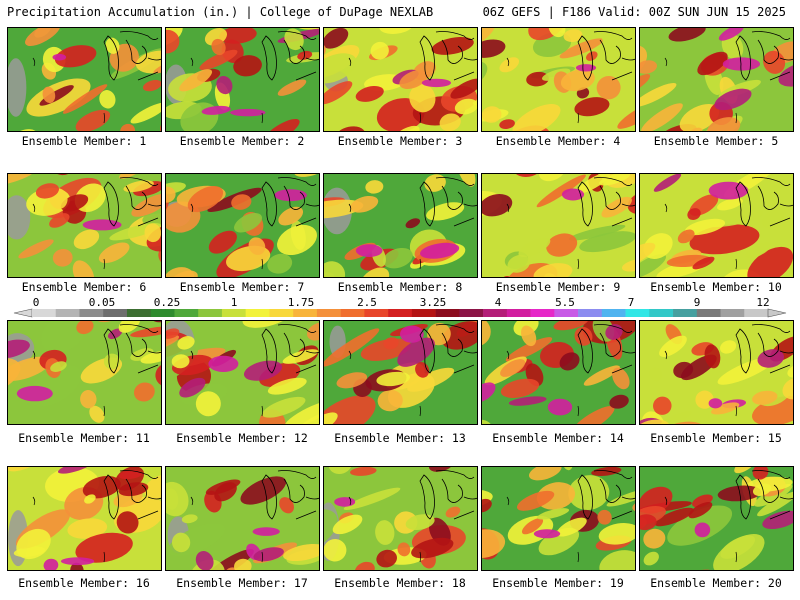 The width and height of the screenshot is (800, 600). Describe the element at coordinates (84, 583) in the screenshot. I see `ensemble-member-label: Ensemble Member: 16` at that location.